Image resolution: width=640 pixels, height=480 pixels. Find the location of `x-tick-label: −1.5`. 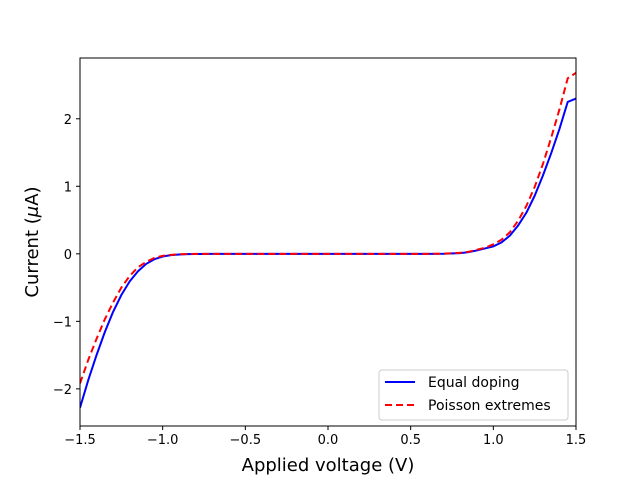

x-tick-label: −1.5 is located at coordinates (80, 440).